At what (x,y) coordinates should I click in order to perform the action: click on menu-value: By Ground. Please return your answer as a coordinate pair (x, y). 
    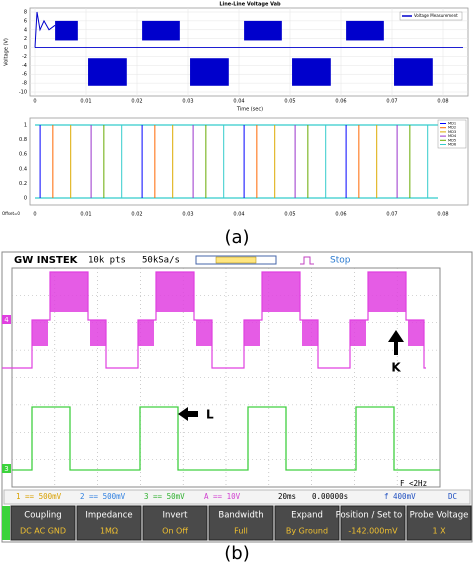
    Looking at the image, I should click on (307, 531).